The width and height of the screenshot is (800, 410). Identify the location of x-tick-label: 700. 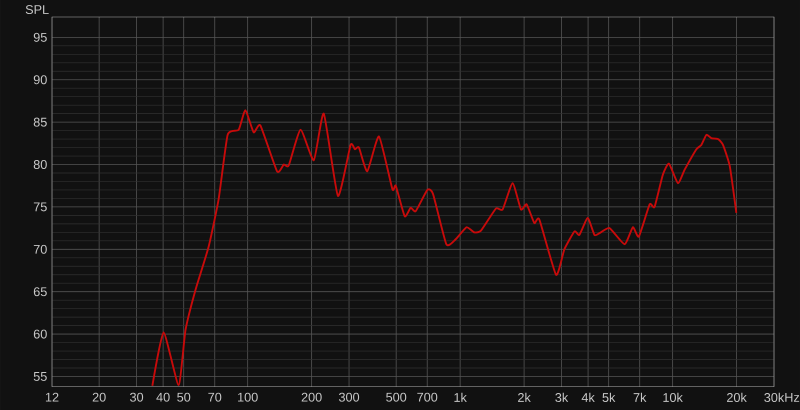
(427, 397).